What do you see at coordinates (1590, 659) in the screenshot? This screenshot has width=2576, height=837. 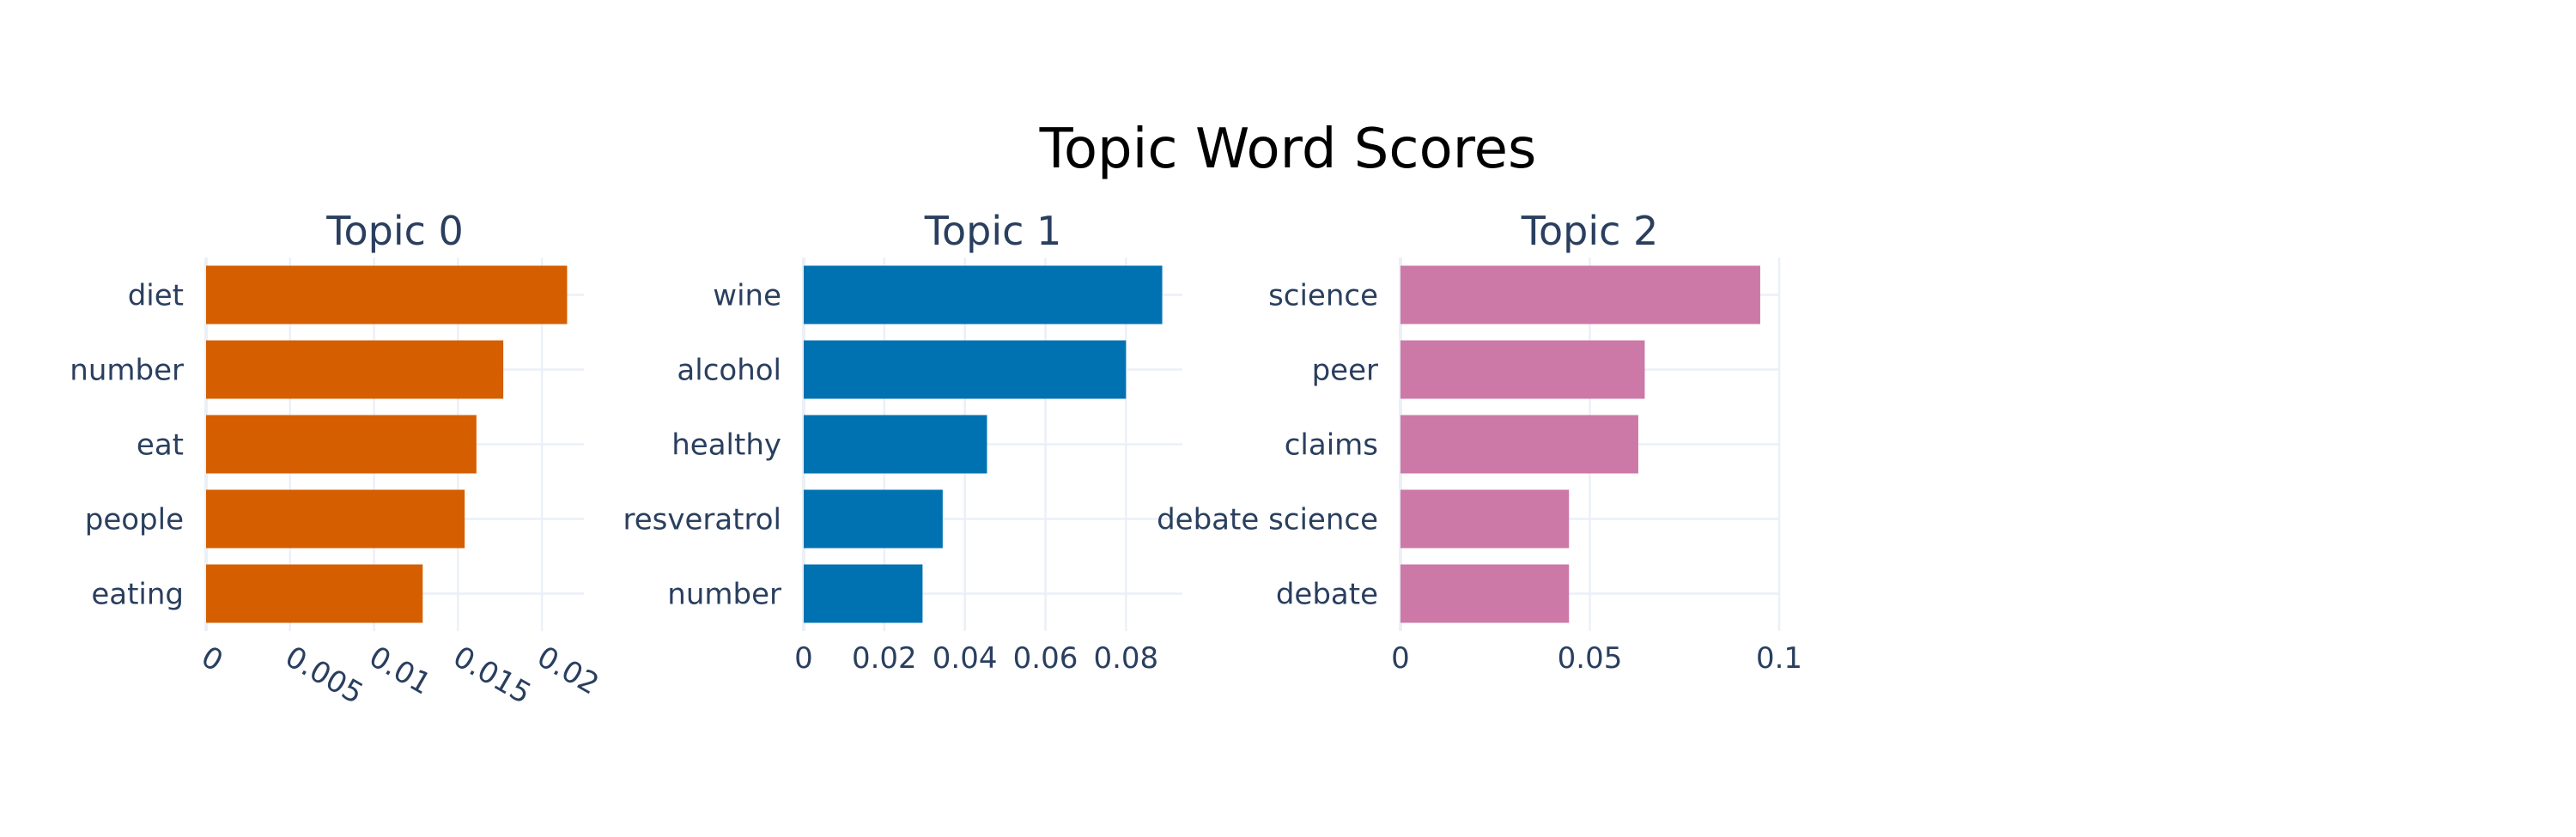 I see `x-tick-label: 0.05` at bounding box center [1590, 659].